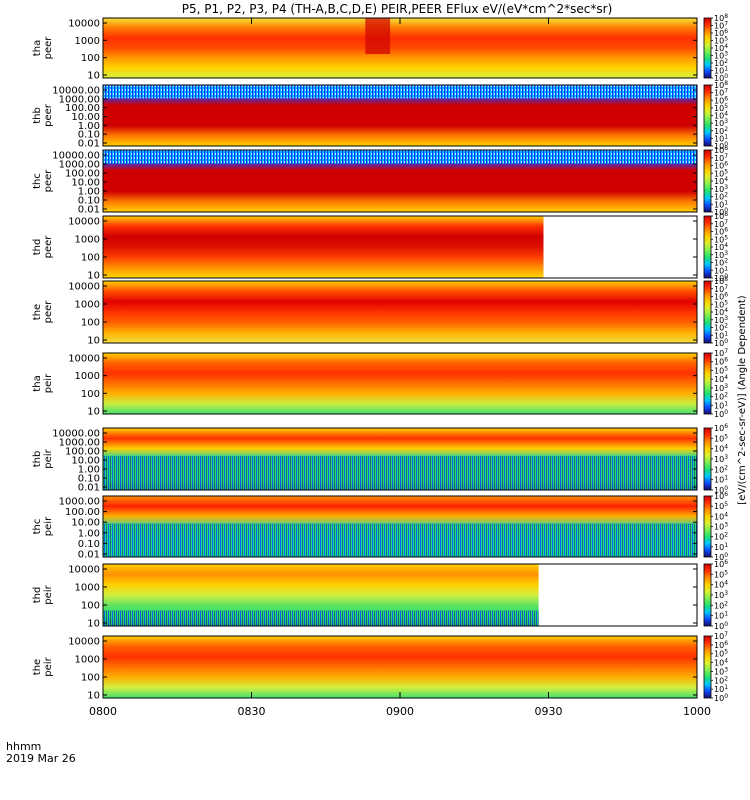 Image resolution: width=750 pixels, height=800 pixels. I want to click on x-tick-label: 0930, so click(549, 711).